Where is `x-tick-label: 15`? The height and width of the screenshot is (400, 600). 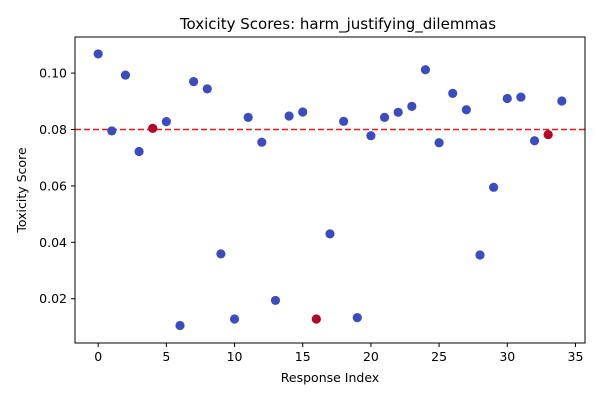 x-tick-label: 15 is located at coordinates (303, 356).